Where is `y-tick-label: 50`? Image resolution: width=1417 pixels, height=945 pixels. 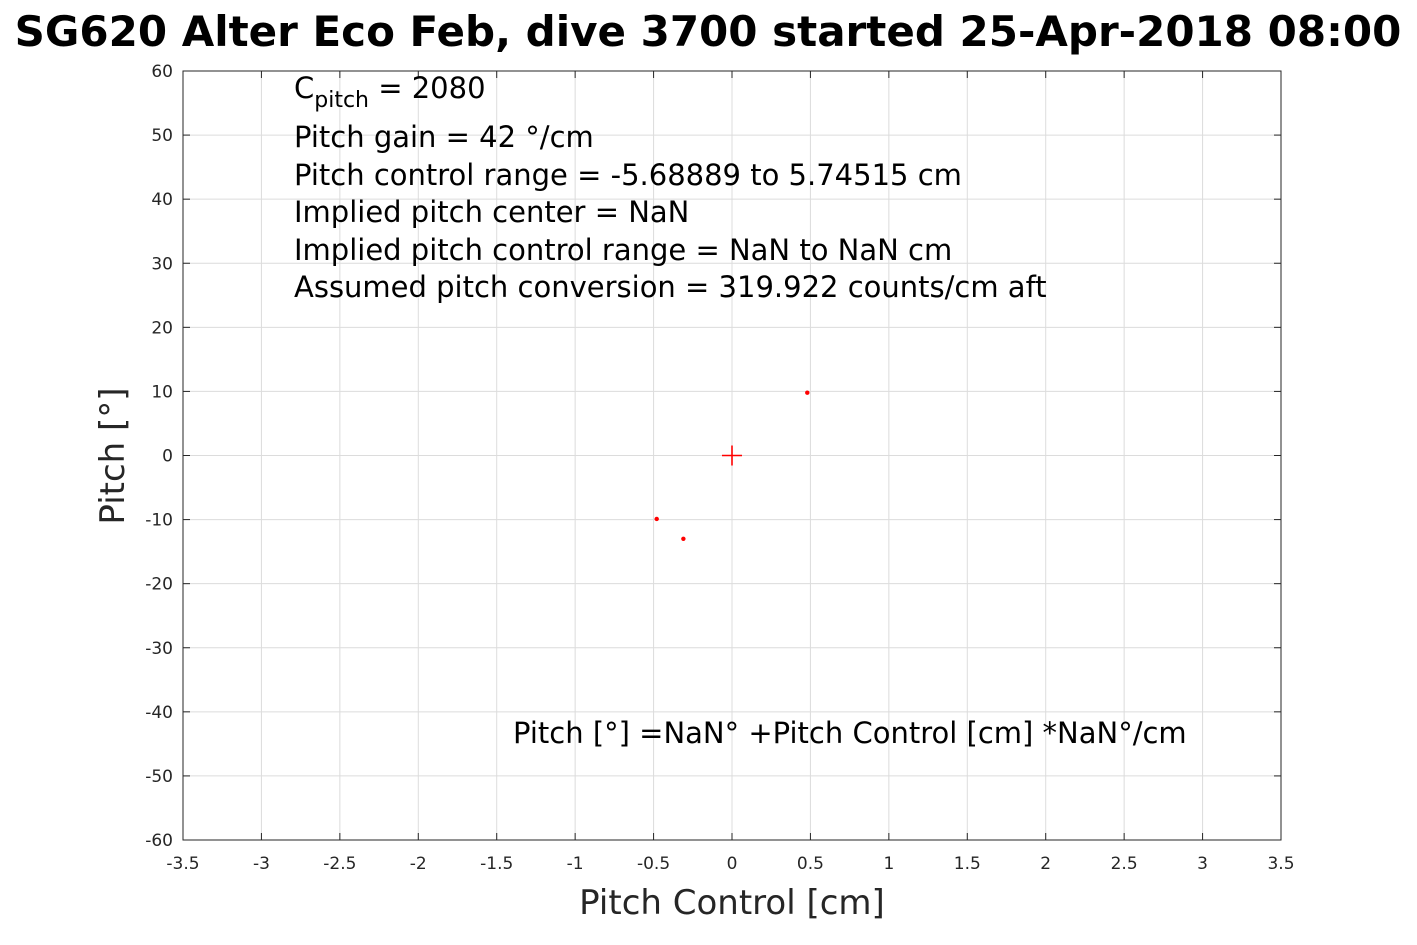 y-tick-label: 50 is located at coordinates (162, 136).